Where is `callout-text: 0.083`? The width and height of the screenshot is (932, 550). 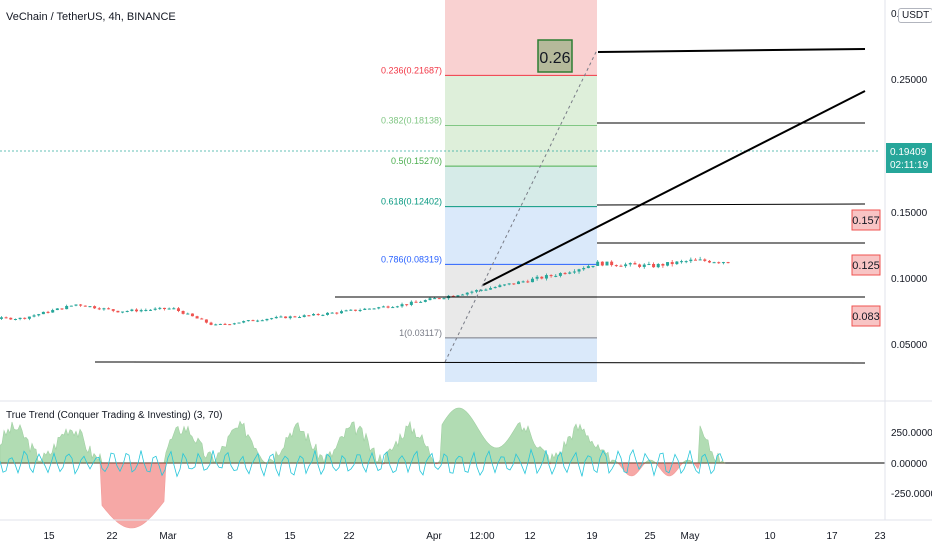
callout-text: 0.083 is located at coordinates (866, 317).